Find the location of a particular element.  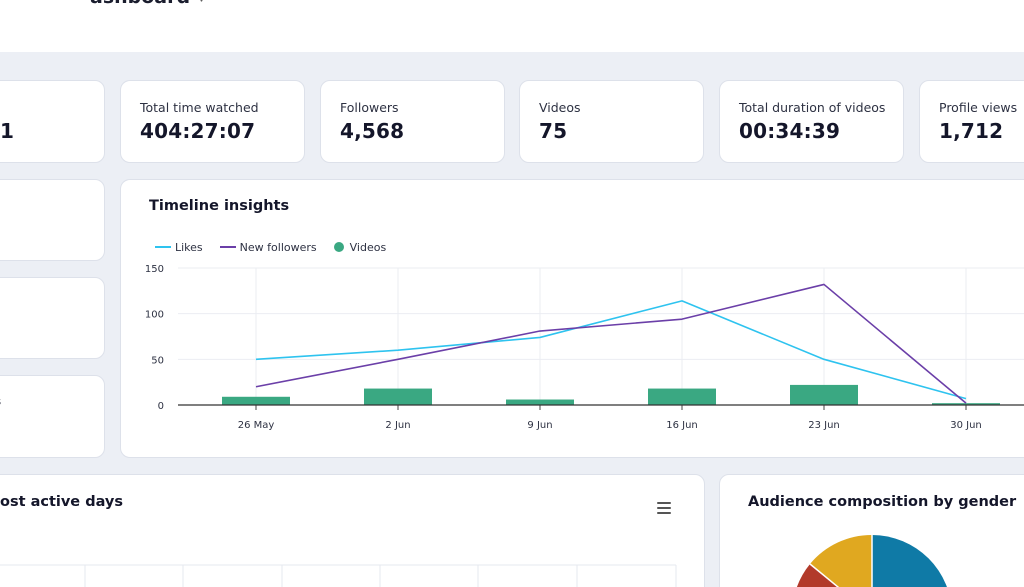

audience-gender-title: Audience composition by gender is located at coordinates (882, 502).